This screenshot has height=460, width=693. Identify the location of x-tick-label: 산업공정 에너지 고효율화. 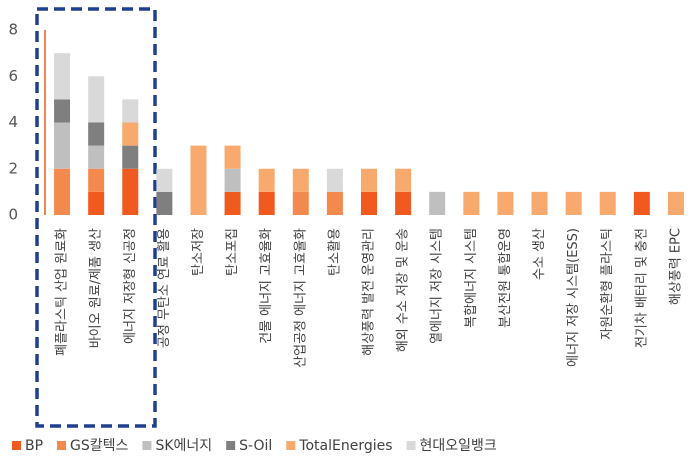
(300, 298).